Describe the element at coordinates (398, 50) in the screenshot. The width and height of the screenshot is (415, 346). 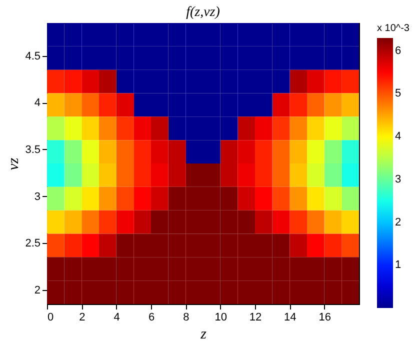
I see `color-bar-label: 6` at that location.